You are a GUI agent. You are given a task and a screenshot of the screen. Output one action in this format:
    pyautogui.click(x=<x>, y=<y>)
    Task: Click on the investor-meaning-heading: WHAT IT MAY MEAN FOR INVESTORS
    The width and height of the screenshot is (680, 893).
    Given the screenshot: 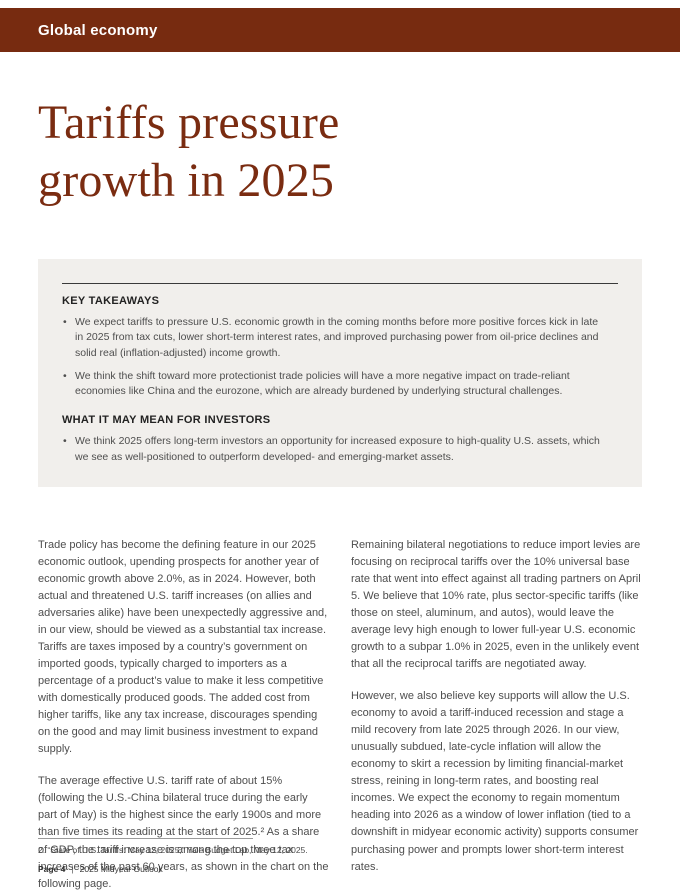 What is the action you would take?
    pyautogui.click(x=166, y=420)
    